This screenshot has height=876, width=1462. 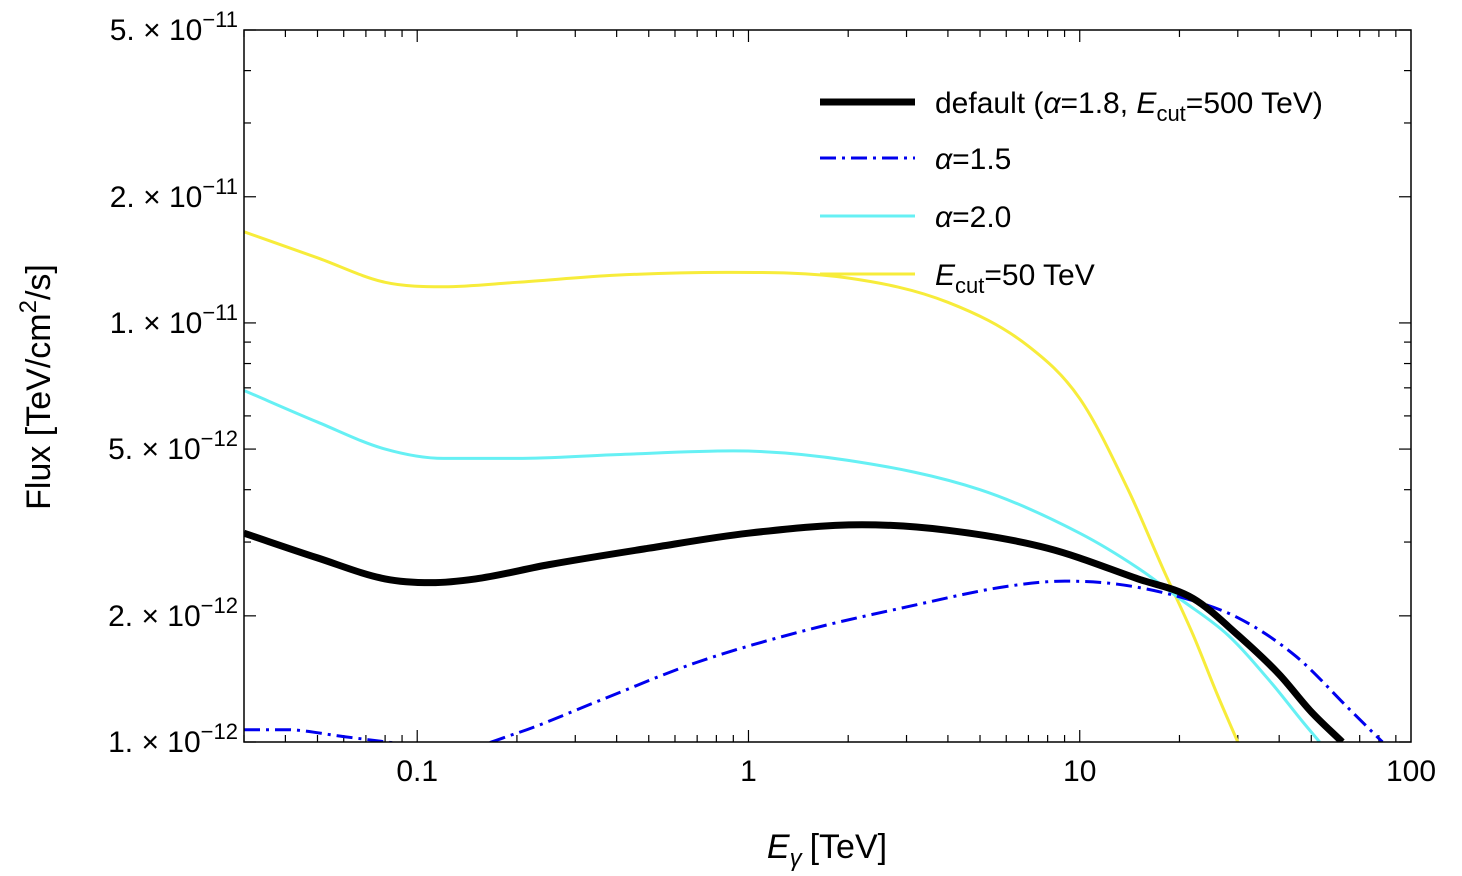 I want to click on y-tick-label: 2. × 10−11, so click(x=174, y=194).